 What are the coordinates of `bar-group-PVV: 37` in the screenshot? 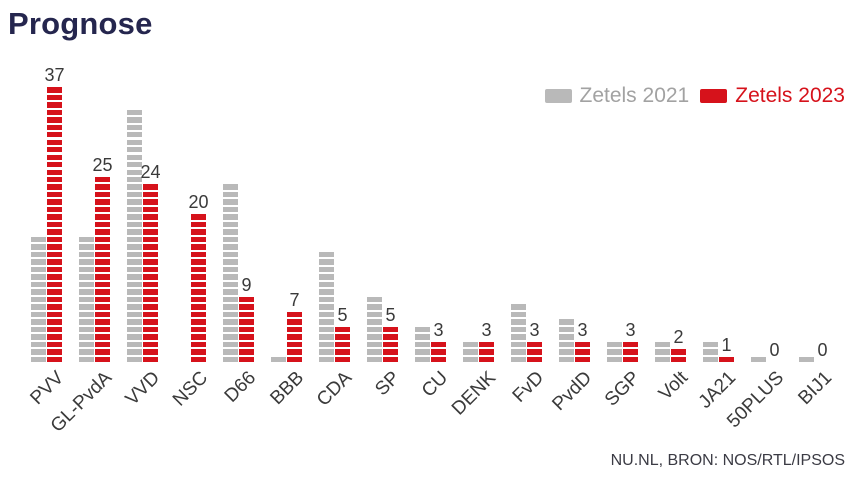 It's located at (48, 214).